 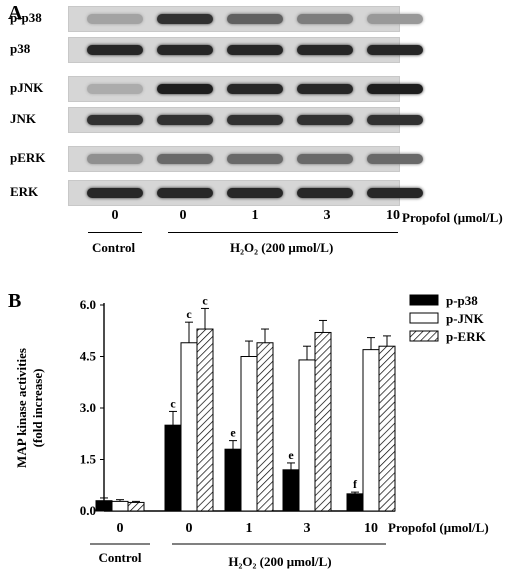 I want to click on control-underline, so click(x=115, y=232).